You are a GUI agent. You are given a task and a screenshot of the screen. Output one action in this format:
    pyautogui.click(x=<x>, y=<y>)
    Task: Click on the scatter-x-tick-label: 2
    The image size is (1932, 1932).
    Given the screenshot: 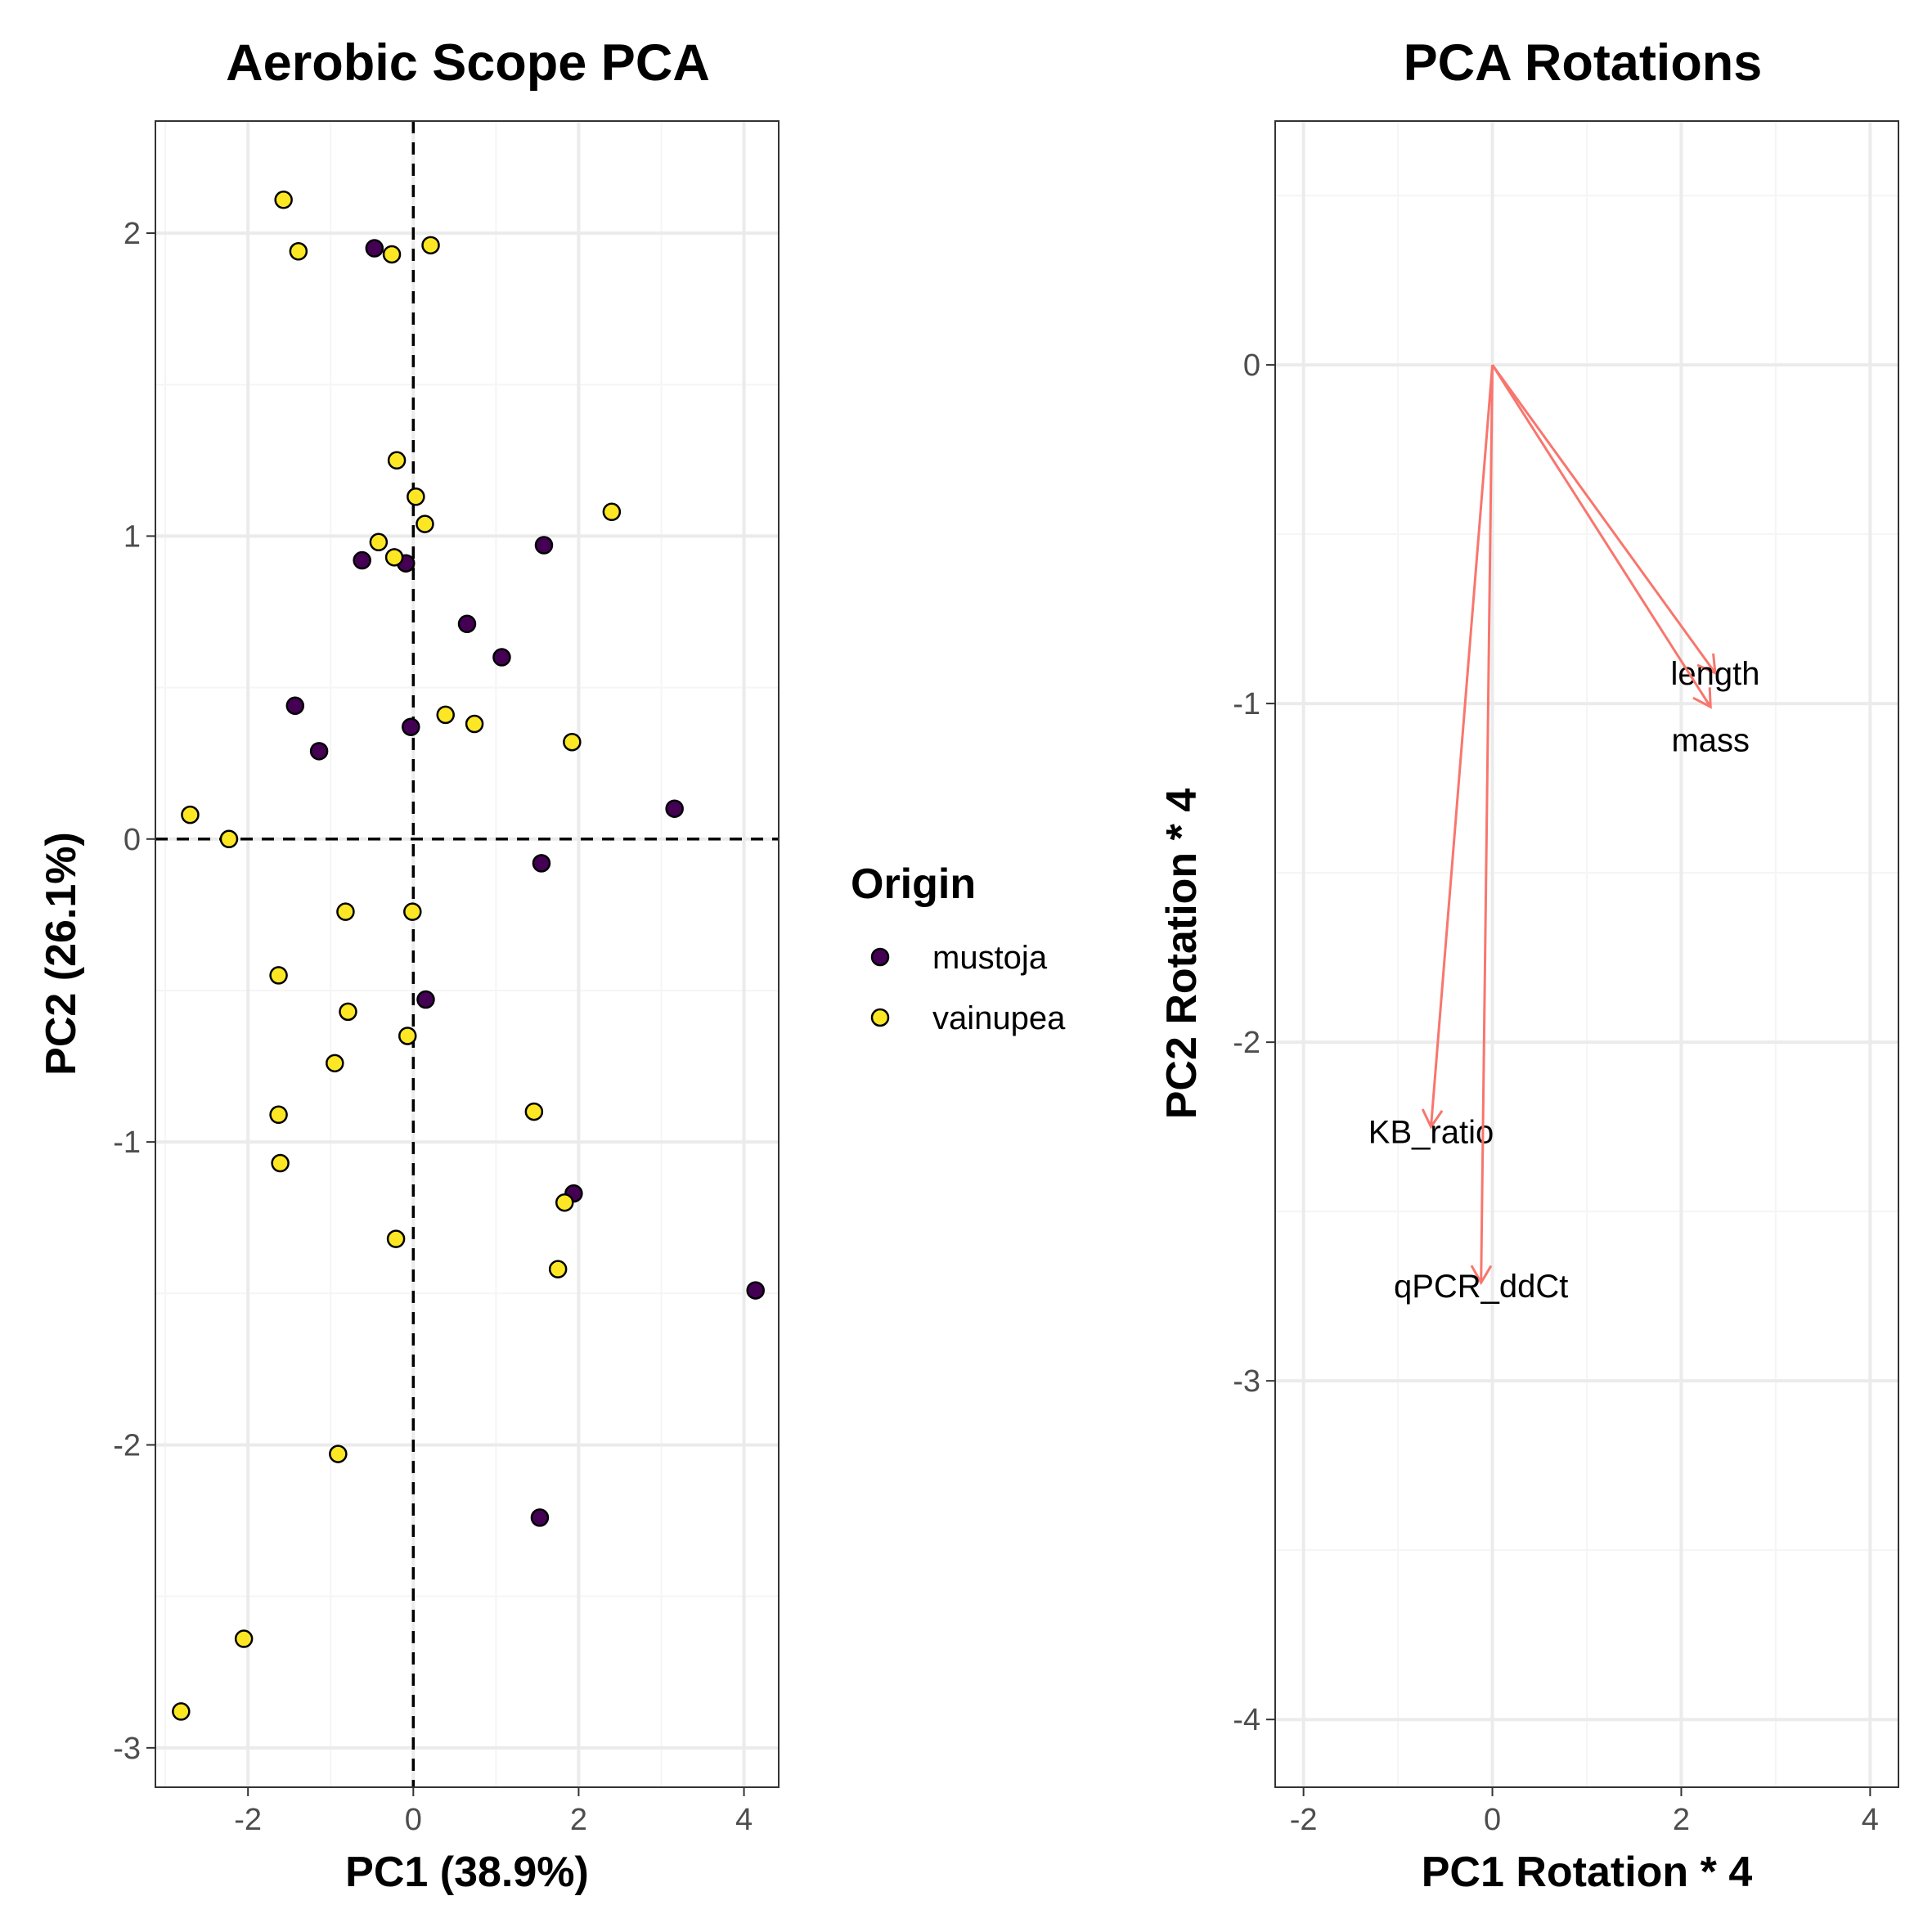 What is the action you would take?
    pyautogui.click(x=578, y=1820)
    